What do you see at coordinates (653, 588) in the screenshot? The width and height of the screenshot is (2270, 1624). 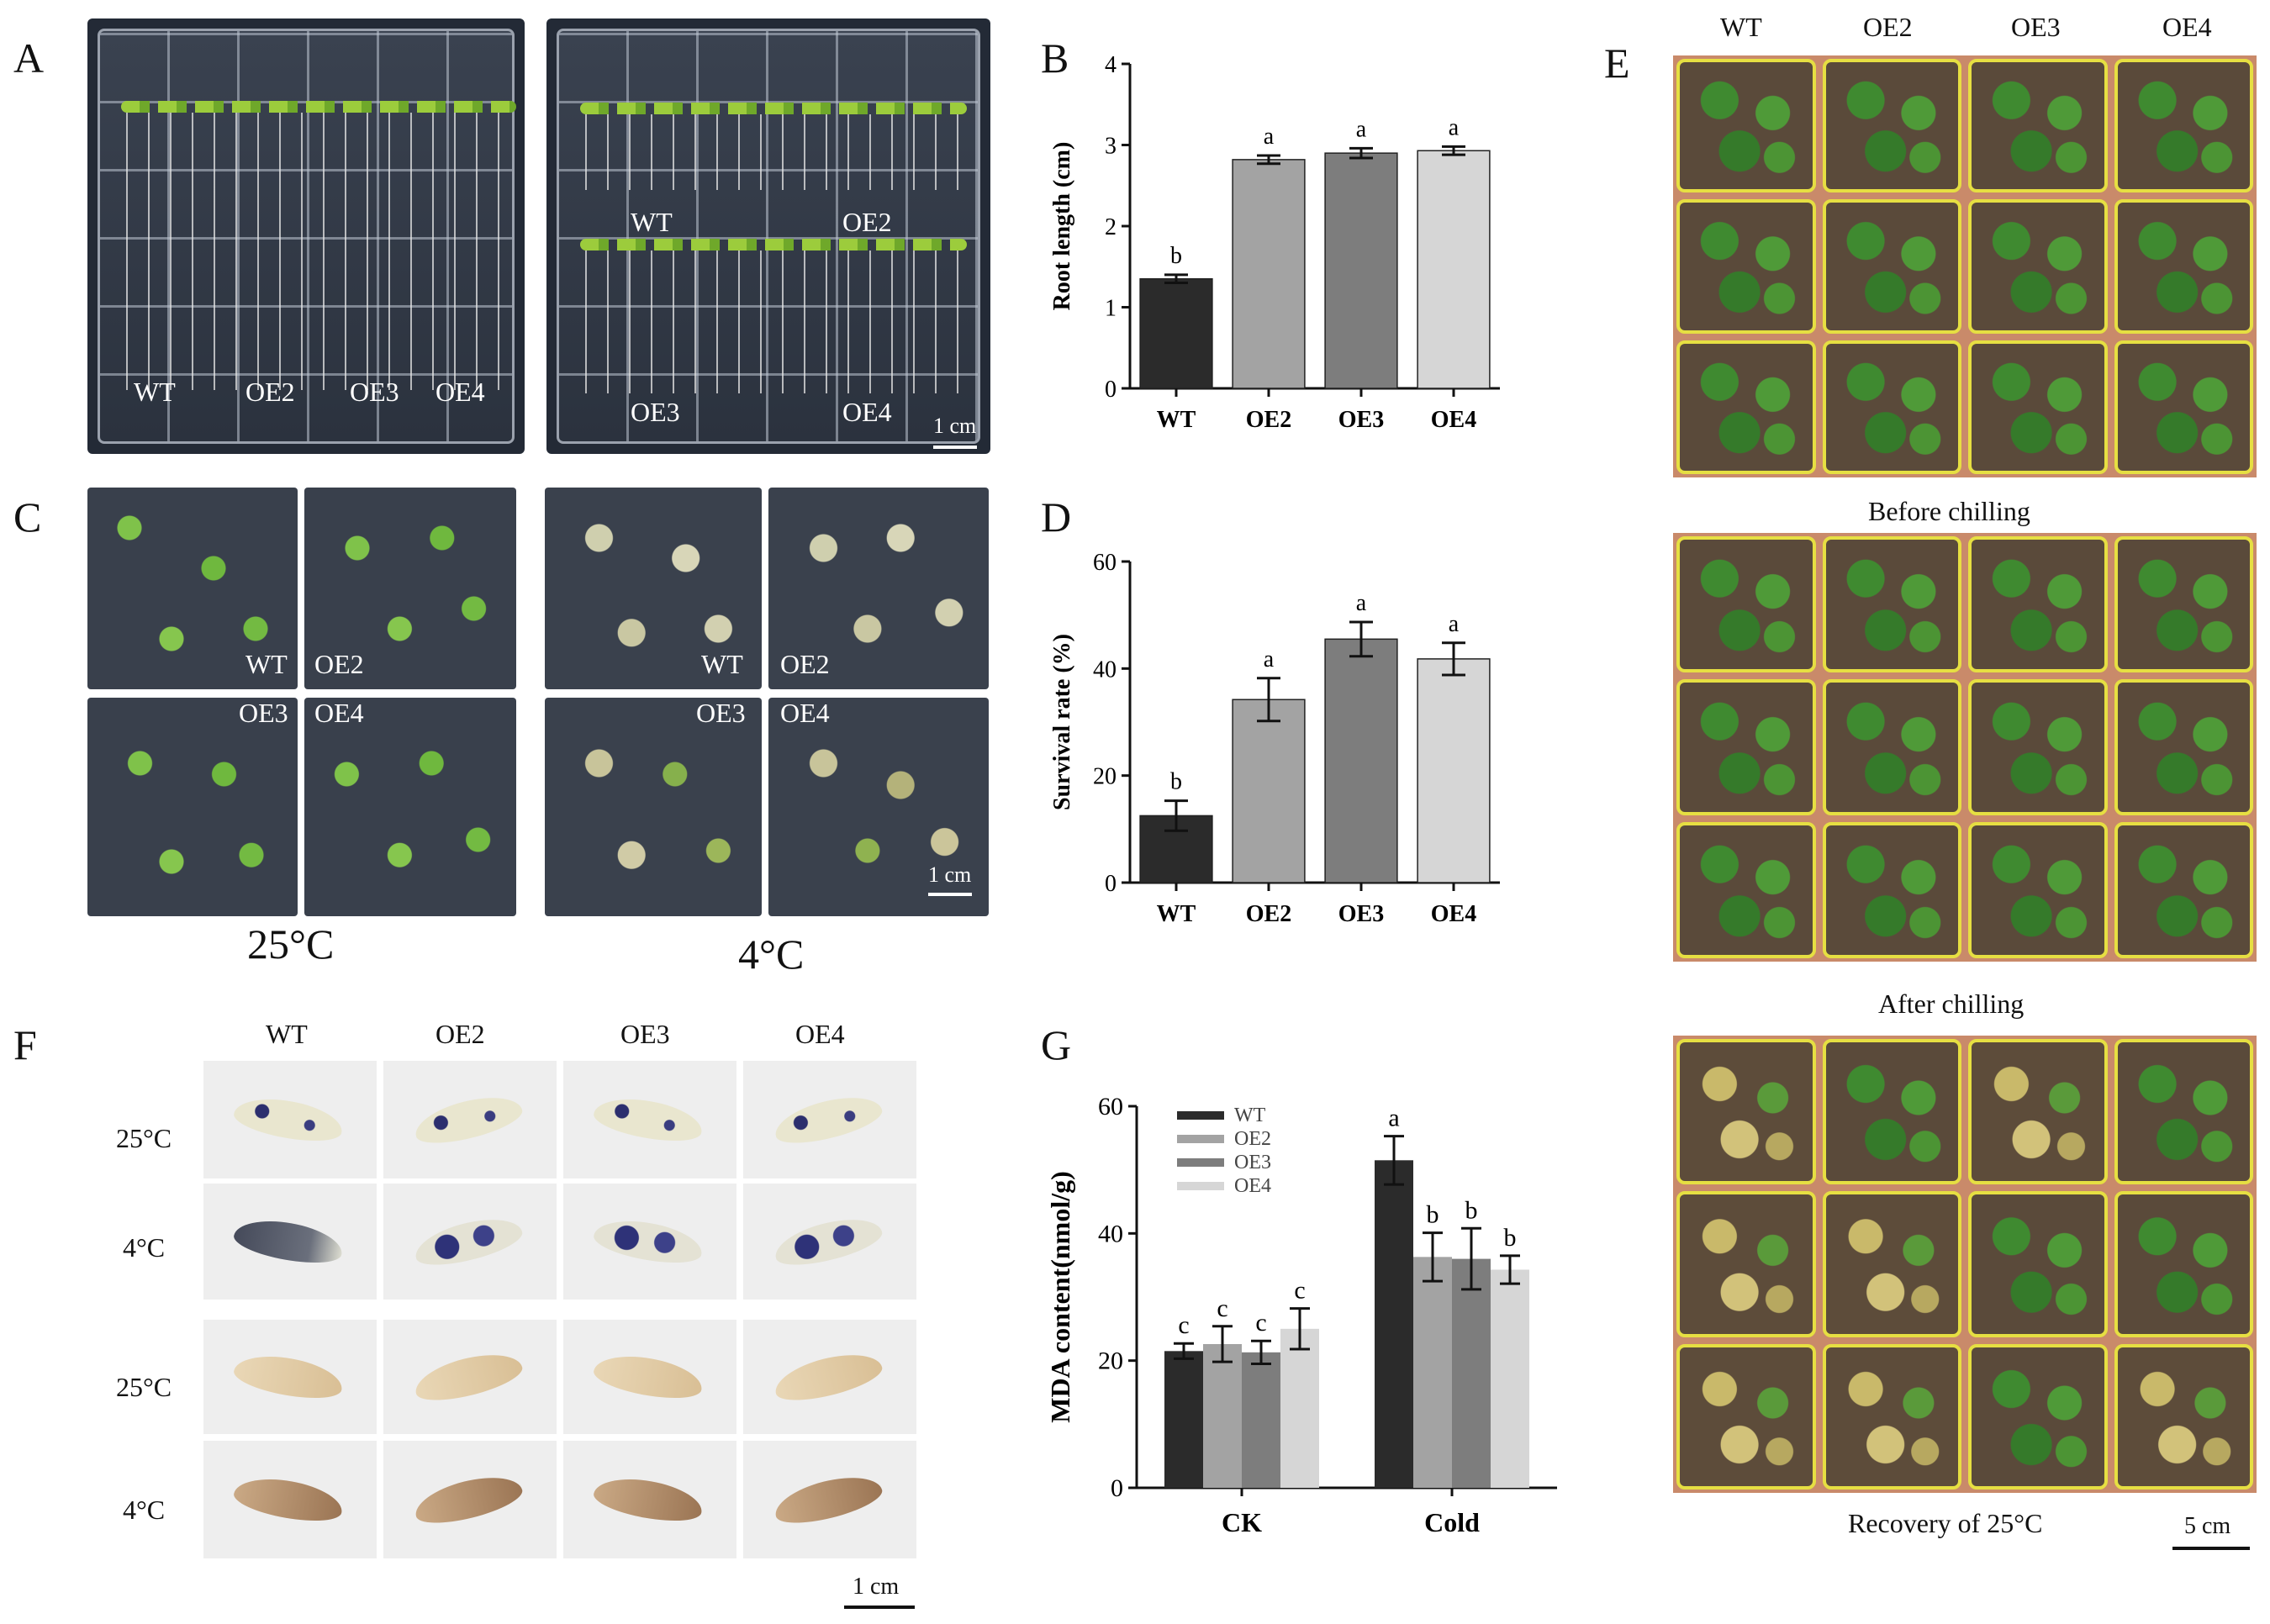 I see `quad-wt-4c` at bounding box center [653, 588].